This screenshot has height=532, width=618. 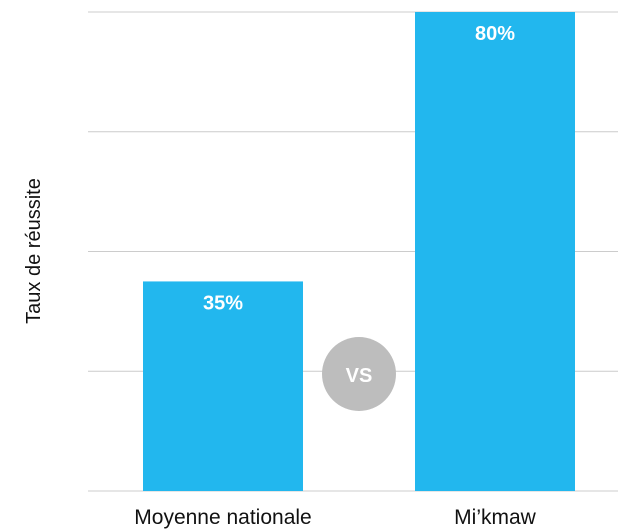 What do you see at coordinates (495, 517) in the screenshot?
I see `category-label: Mi’kmaw` at bounding box center [495, 517].